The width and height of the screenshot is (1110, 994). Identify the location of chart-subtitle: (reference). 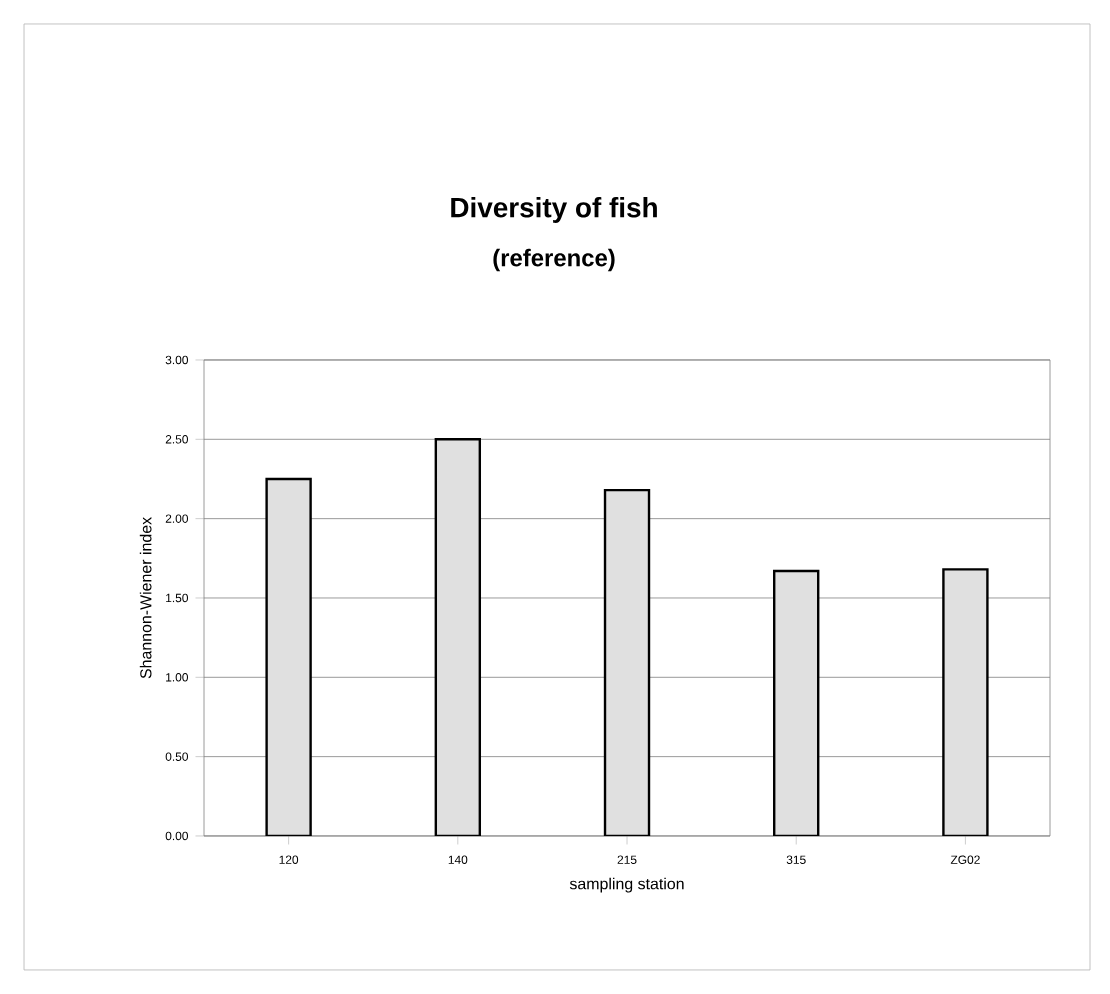
(554, 260).